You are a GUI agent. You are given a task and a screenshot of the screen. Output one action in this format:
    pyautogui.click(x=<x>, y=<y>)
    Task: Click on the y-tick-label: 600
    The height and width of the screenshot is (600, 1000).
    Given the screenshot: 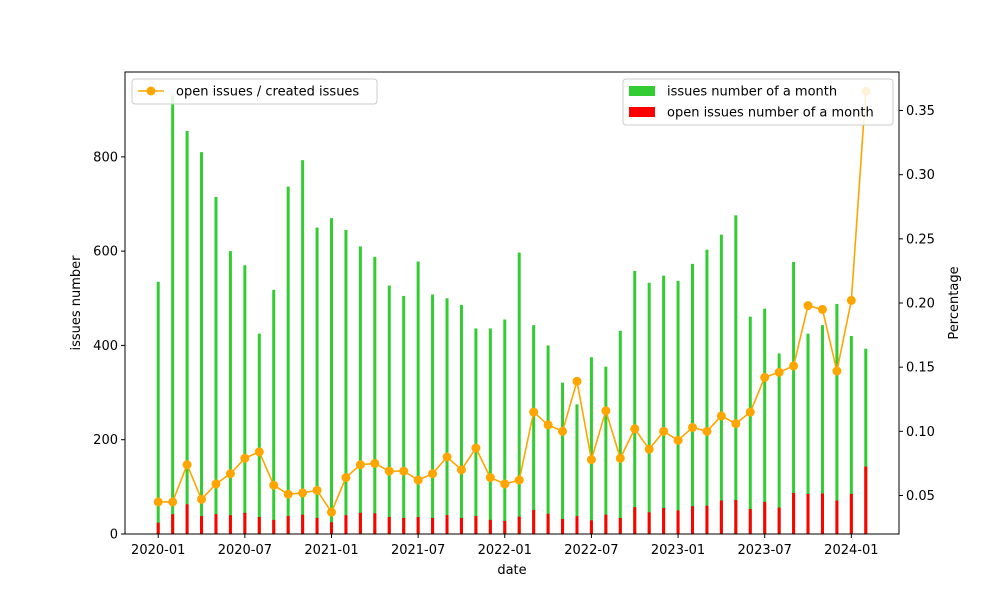 What is the action you would take?
    pyautogui.click(x=105, y=252)
    